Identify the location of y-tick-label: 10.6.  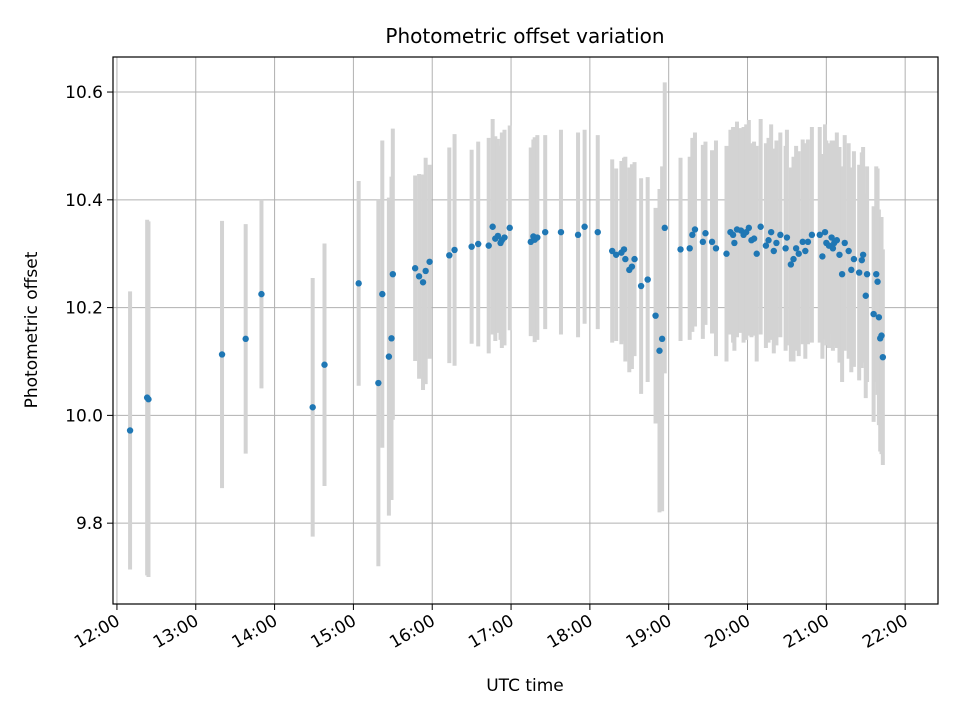
(84, 93).